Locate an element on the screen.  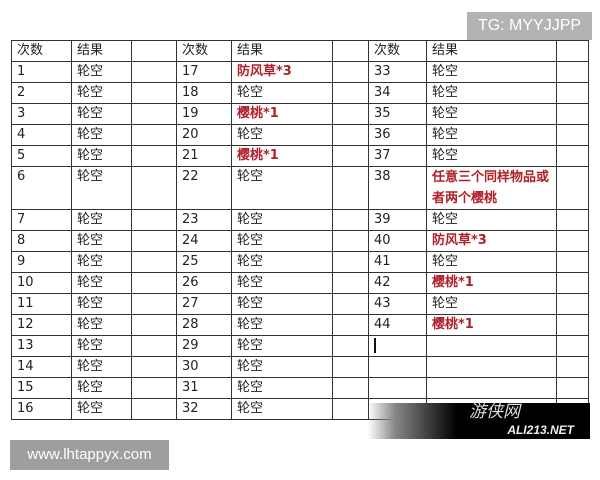
table-row: 8 轮空 24 轮空 40 防风草*3 is located at coordinates (300, 241).